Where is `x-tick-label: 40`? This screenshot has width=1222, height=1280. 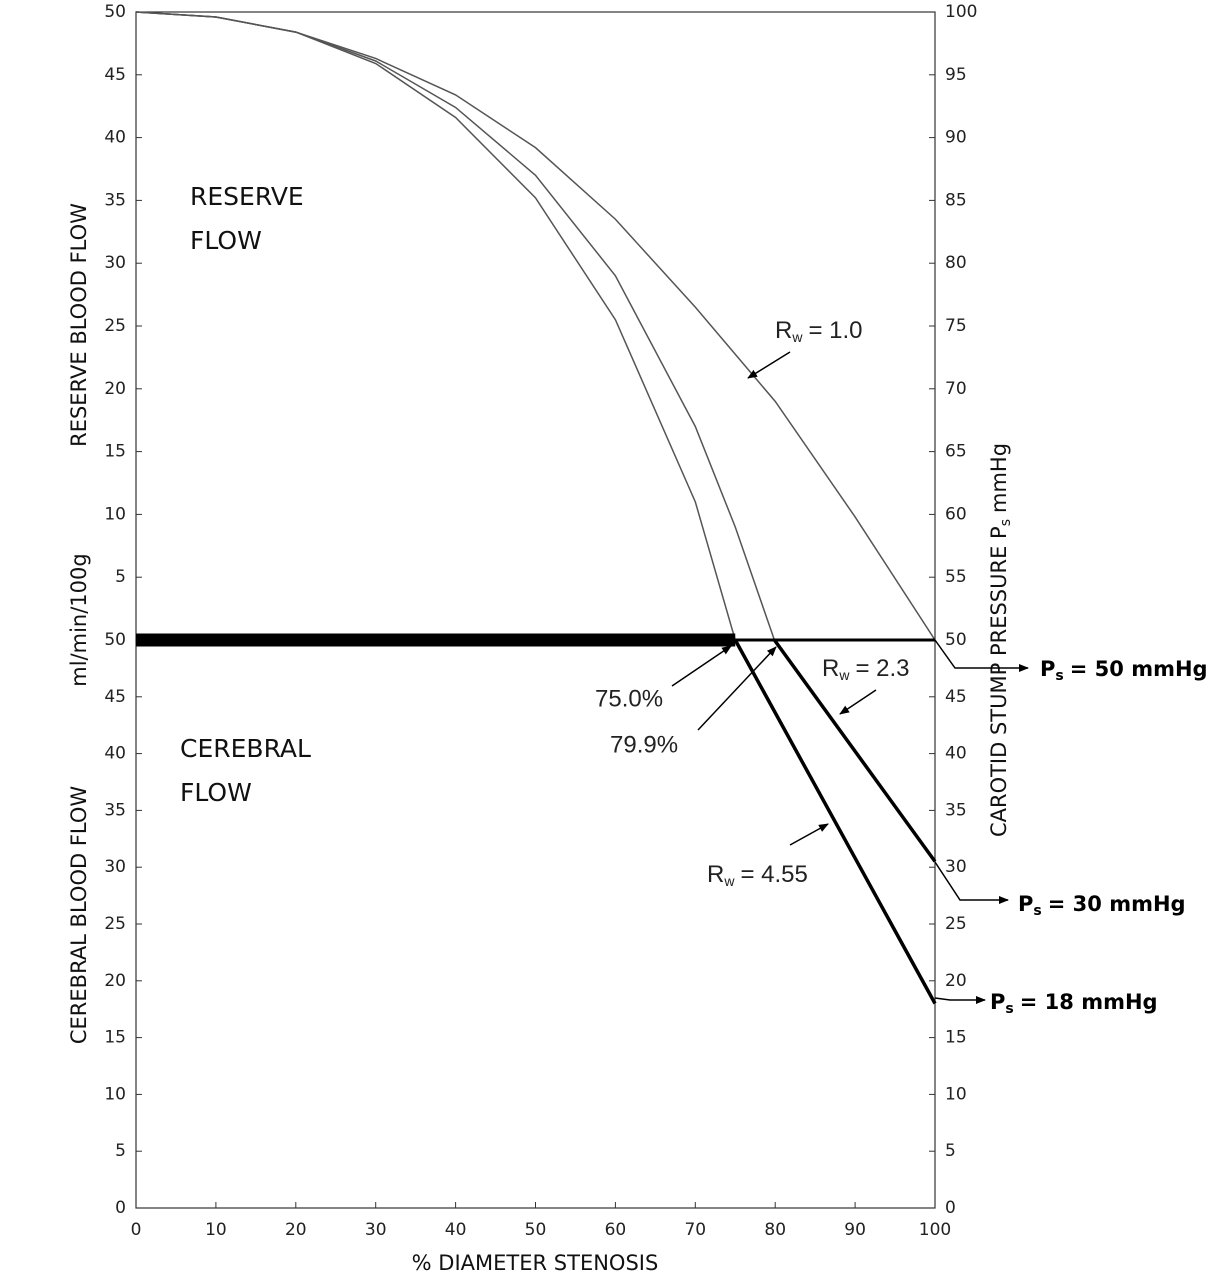 x-tick-label: 40 is located at coordinates (456, 1230).